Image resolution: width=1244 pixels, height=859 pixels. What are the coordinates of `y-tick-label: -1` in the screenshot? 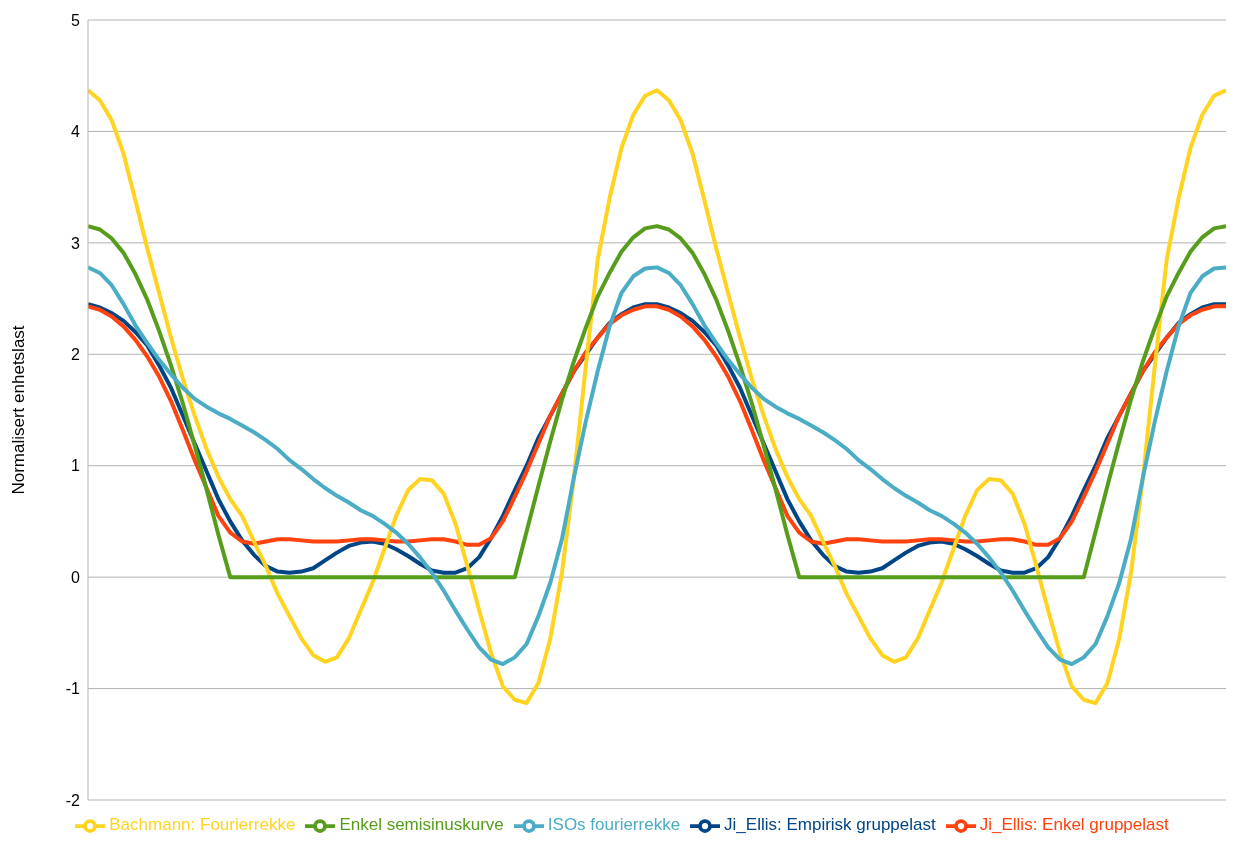 It's located at (73, 689).